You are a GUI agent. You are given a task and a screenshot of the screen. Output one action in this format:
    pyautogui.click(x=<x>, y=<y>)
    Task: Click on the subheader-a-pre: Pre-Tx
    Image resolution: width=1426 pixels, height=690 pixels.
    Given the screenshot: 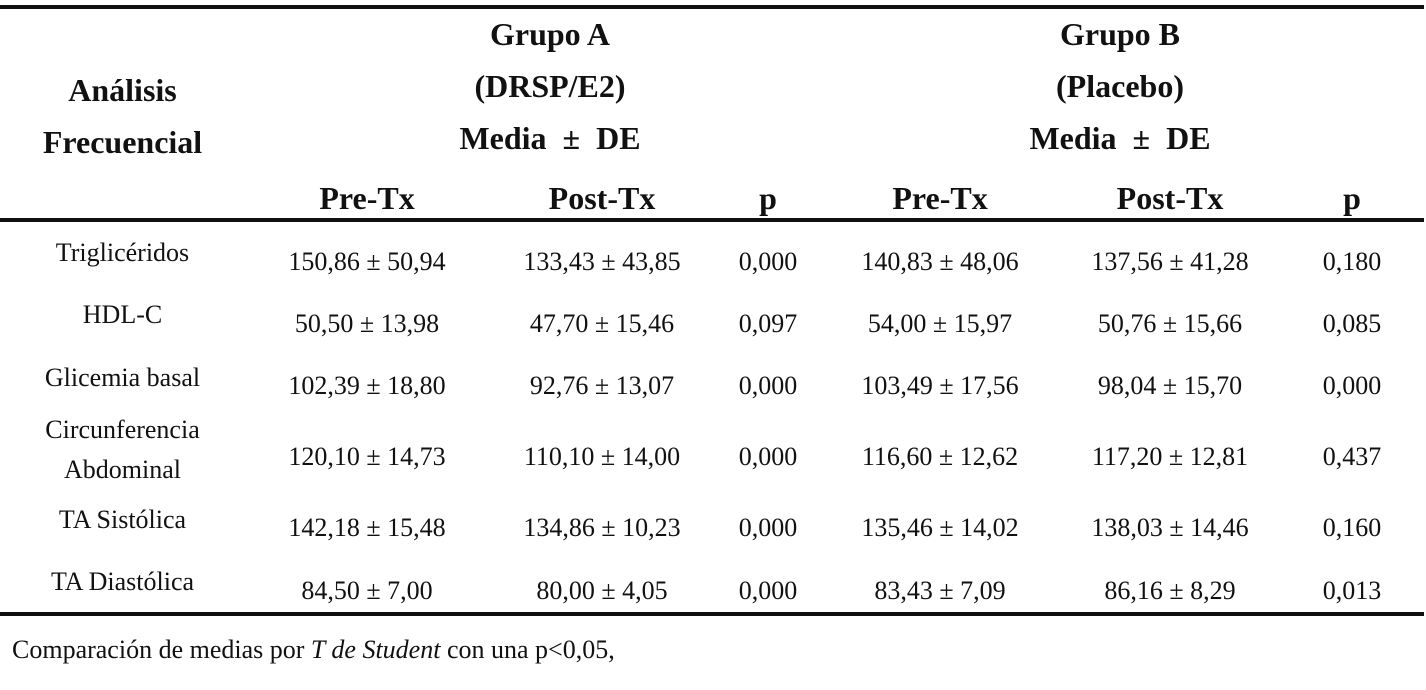 What is the action you would take?
    pyautogui.click(x=367, y=198)
    